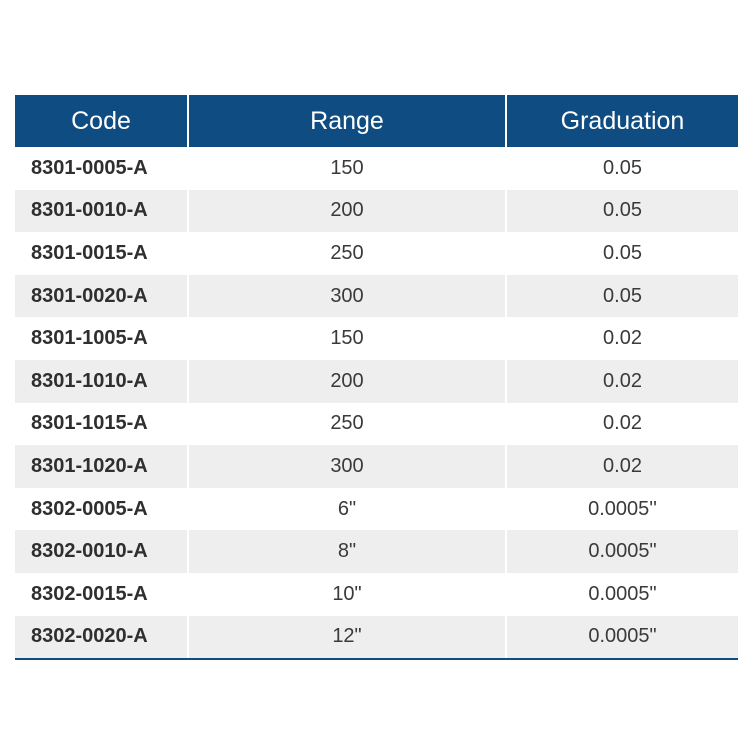 This screenshot has height=750, width=750. Describe the element at coordinates (102, 381) in the screenshot. I see `cell-code: 8301-1010-A` at that location.